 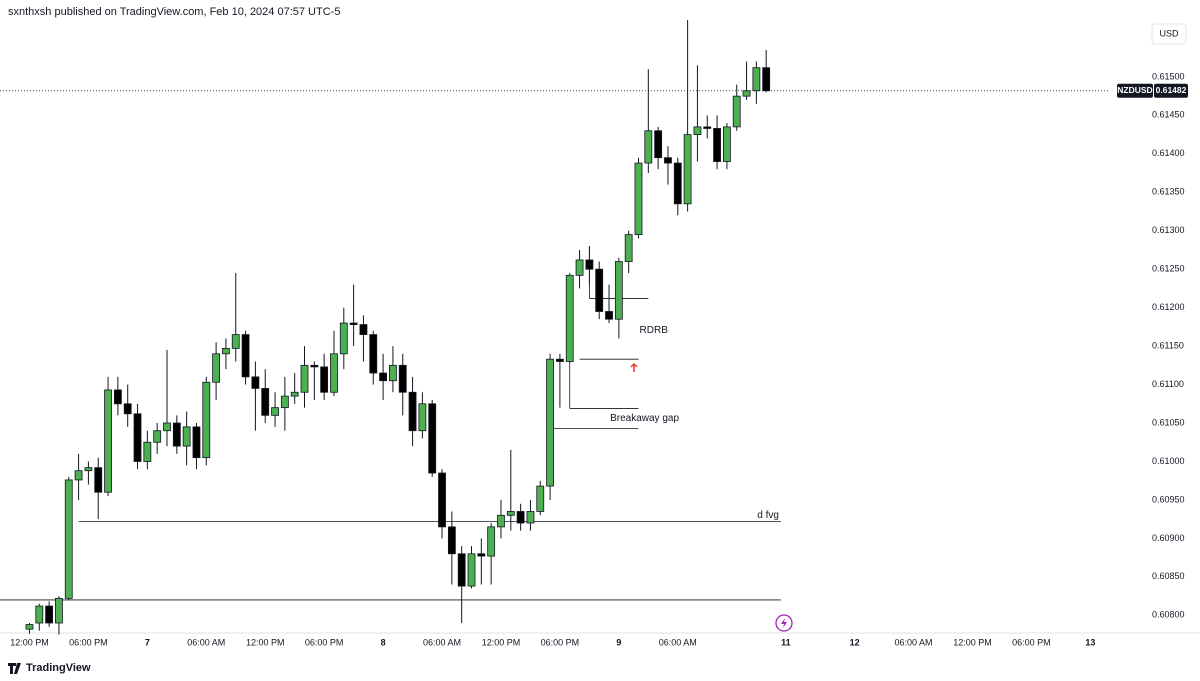 I want to click on y-tick-label: 0.61500, so click(x=1168, y=76).